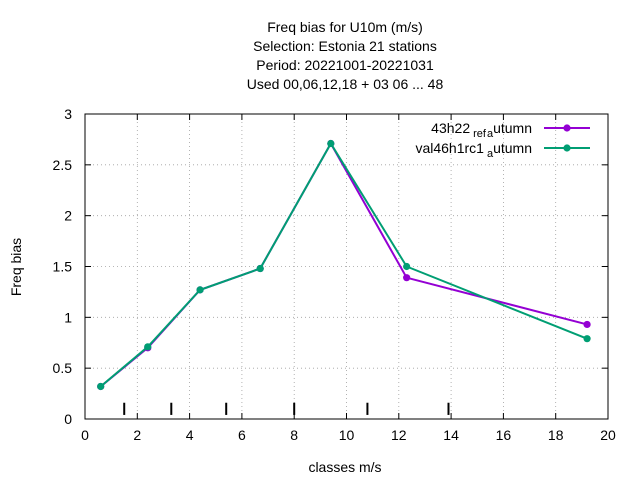 This screenshot has width=640, height=480. What do you see at coordinates (68, 114) in the screenshot?
I see `y-tick-label: 3` at bounding box center [68, 114].